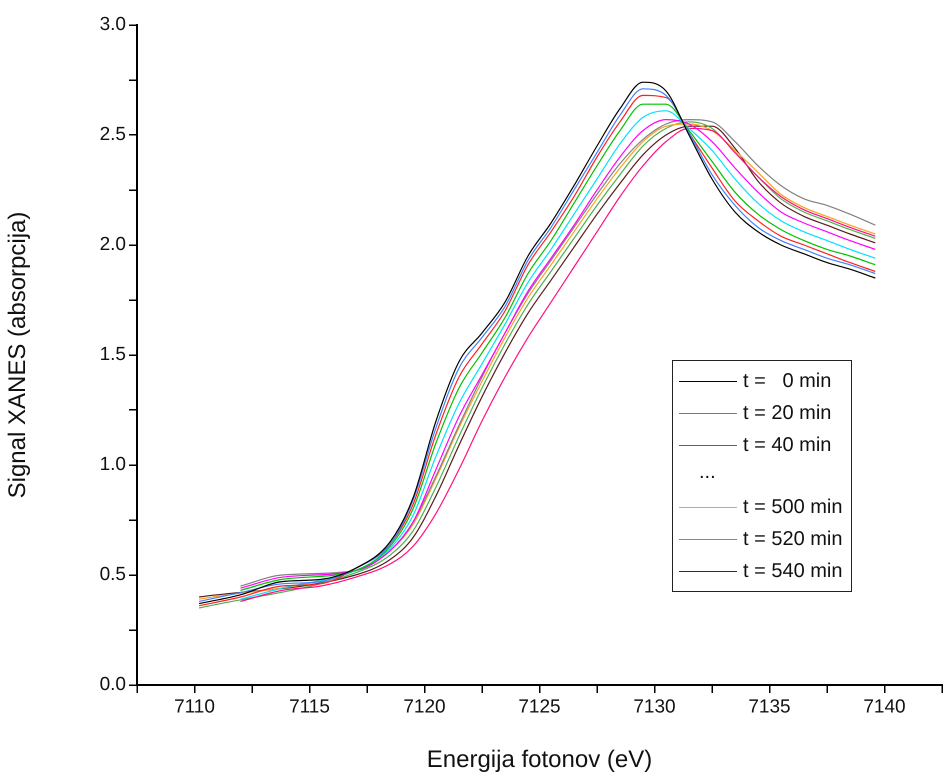 The image size is (945, 779). Describe the element at coordinates (194, 707) in the screenshot. I see `x-tick-label: 7110` at that location.